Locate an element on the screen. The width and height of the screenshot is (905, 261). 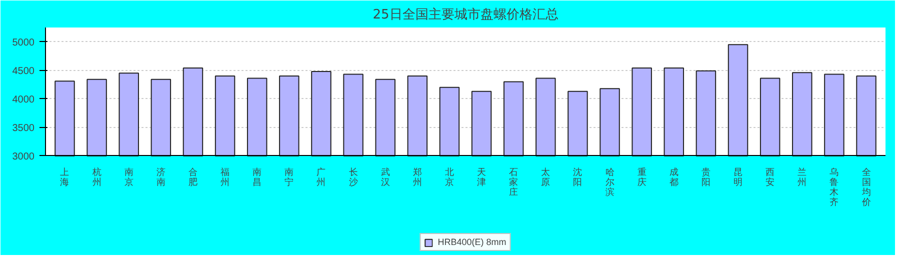
y-tick-label: 5000 is located at coordinates (23, 42).